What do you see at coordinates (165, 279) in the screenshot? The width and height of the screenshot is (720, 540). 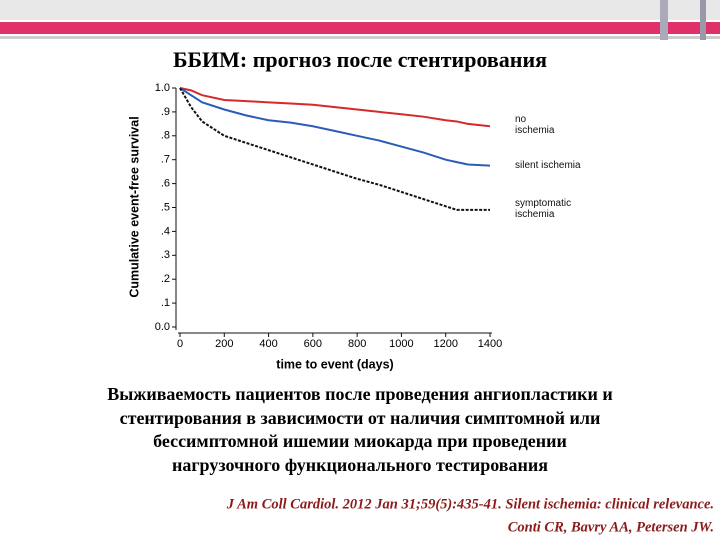 I see `y-tick-label: .2` at bounding box center [165, 279].